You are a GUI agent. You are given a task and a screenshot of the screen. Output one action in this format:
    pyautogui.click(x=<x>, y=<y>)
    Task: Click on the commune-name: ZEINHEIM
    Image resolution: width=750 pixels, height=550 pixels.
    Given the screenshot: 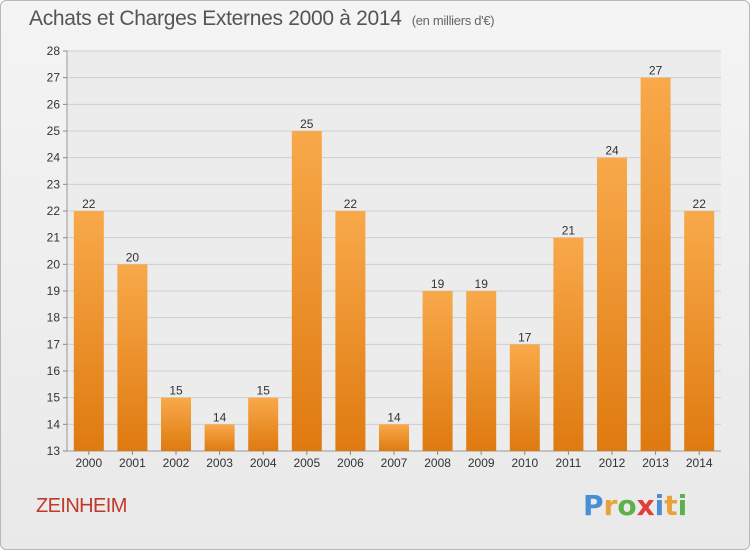 What is the action you would take?
    pyautogui.click(x=81, y=506)
    